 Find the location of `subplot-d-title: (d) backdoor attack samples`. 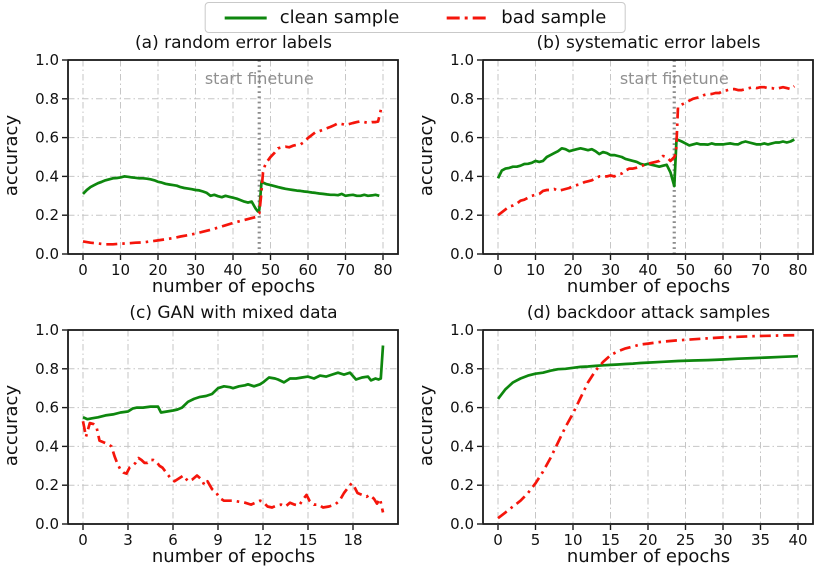

subplot-d-title: (d) backdoor attack samples is located at coordinates (648, 313).